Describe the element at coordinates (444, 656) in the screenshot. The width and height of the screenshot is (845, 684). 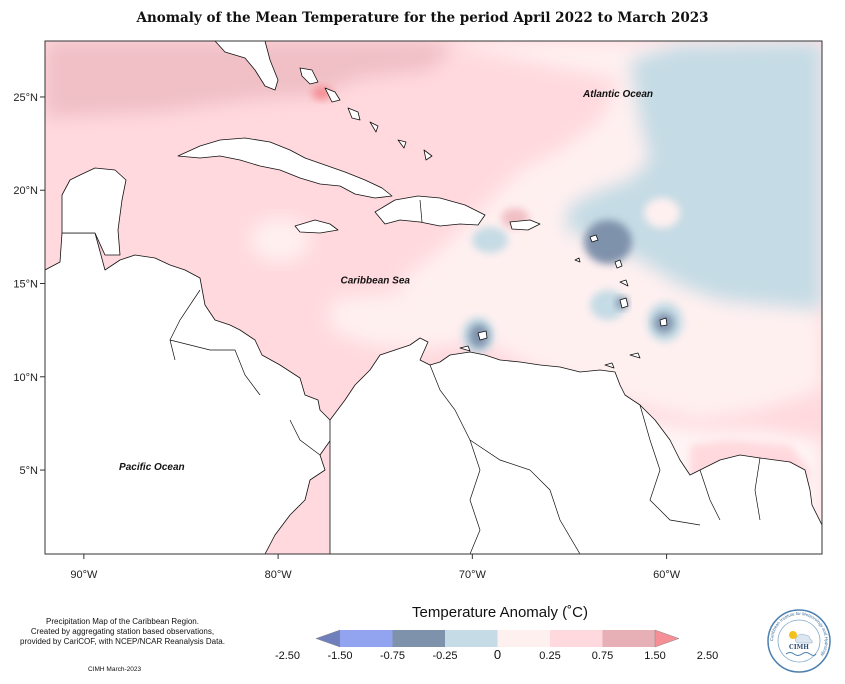
I see `legend-tick-label: -0.25` at that location.